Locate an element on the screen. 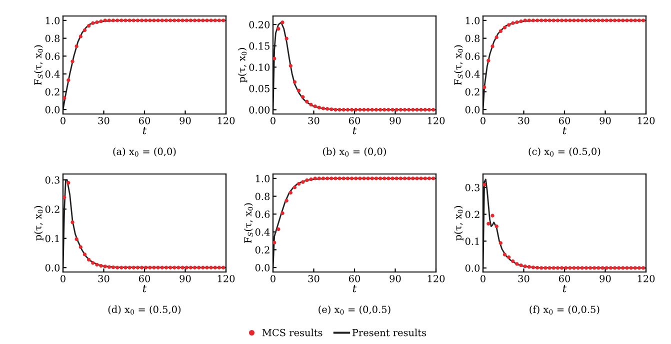  y-tick-label: 0.10 is located at coordinates (259, 67).